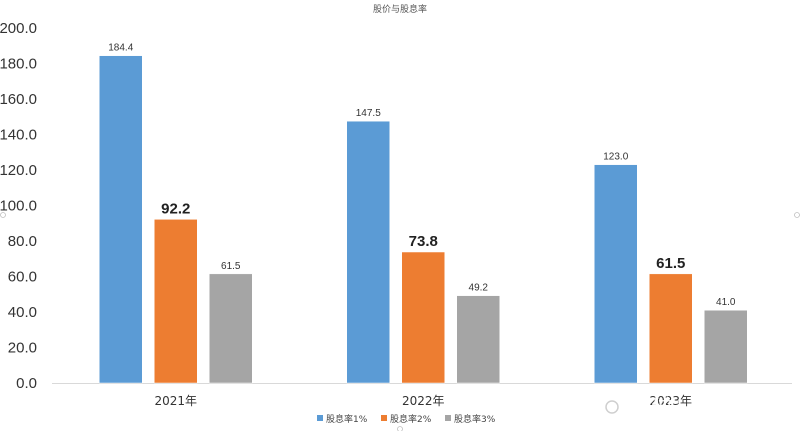 This screenshot has height=431, width=800. Describe the element at coordinates (400, 9) in the screenshot. I see `chart-title: 股价与股息率` at that location.